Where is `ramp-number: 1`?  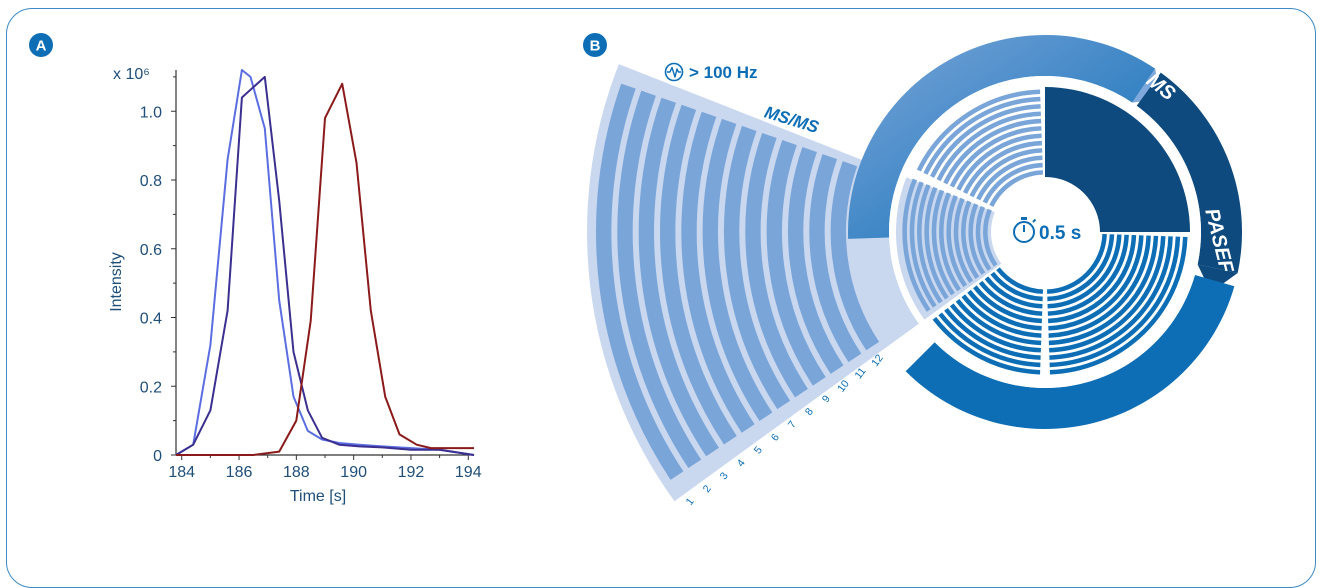 ramp-number: 1 is located at coordinates (690, 502).